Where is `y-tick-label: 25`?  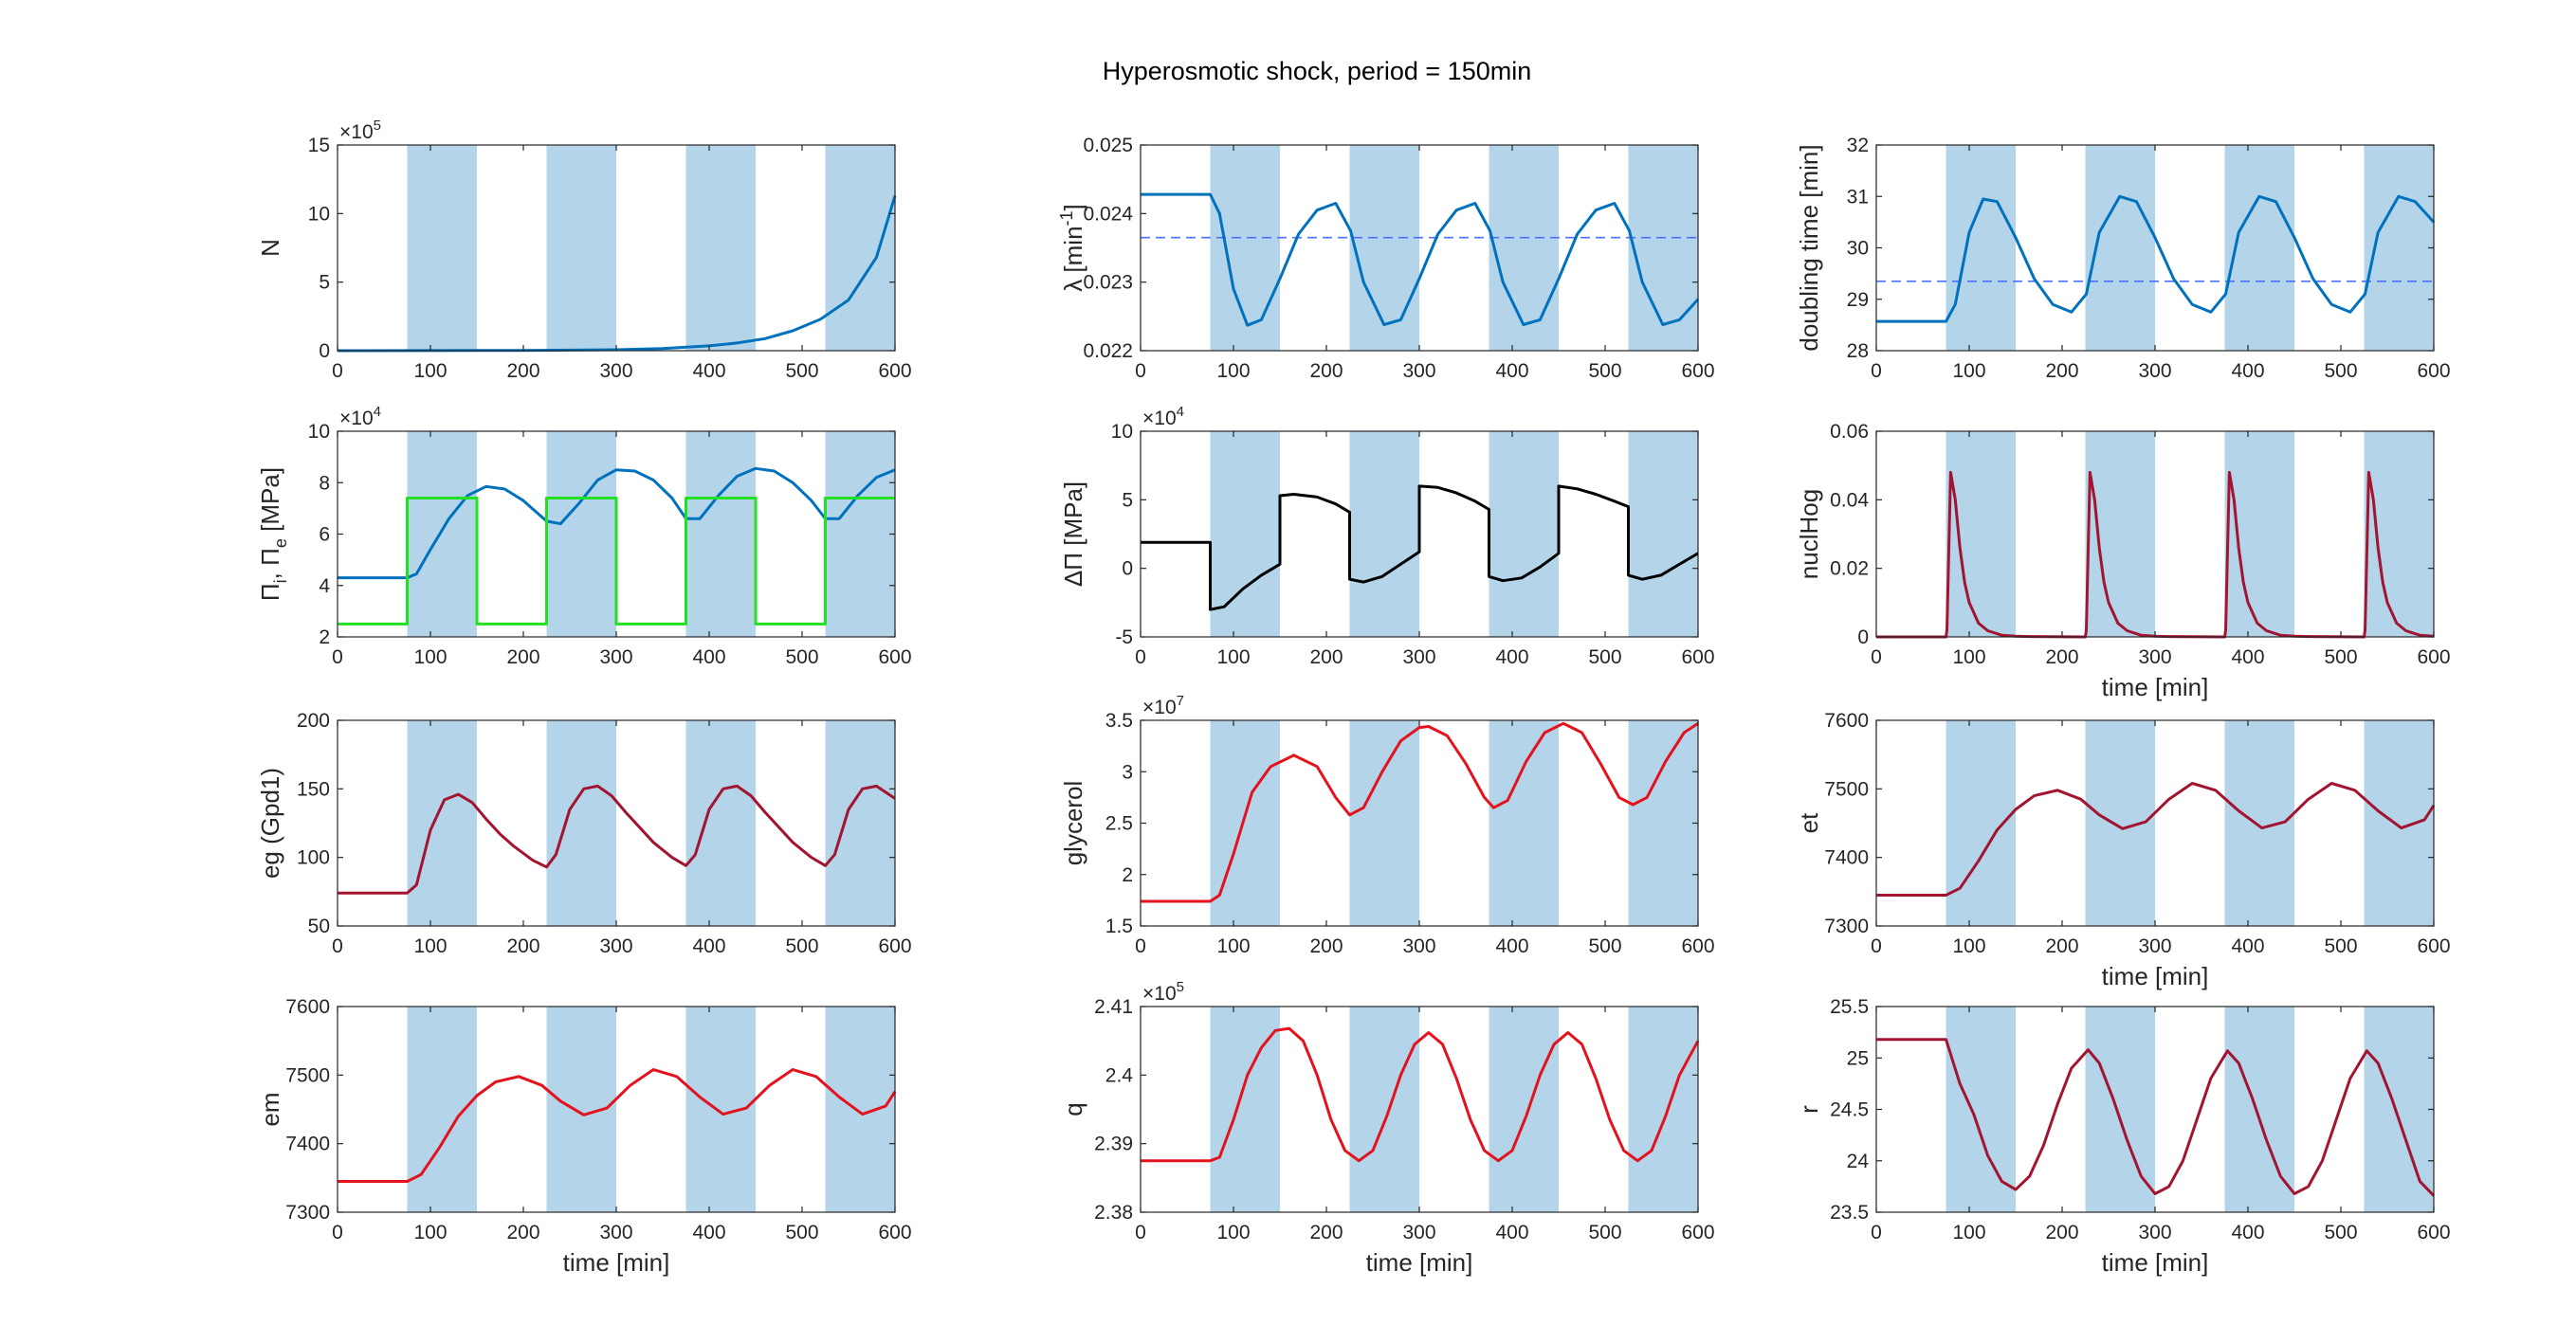 y-tick-label: 25 is located at coordinates (1858, 1058).